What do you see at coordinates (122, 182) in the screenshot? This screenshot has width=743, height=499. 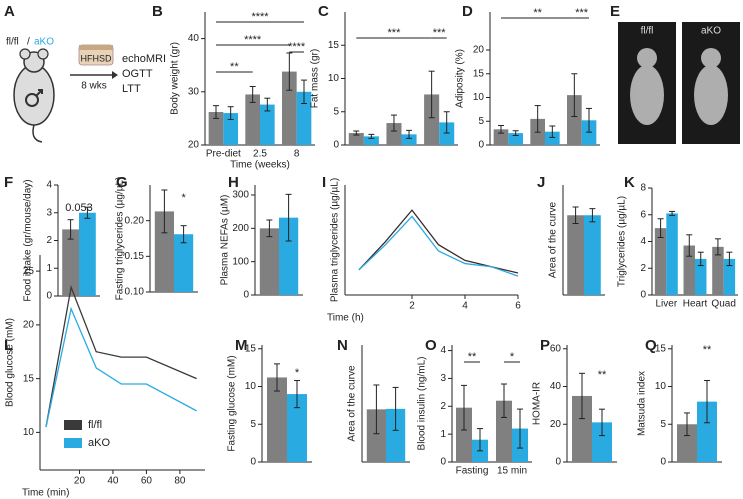 I see `panel-letter: G` at bounding box center [122, 182].